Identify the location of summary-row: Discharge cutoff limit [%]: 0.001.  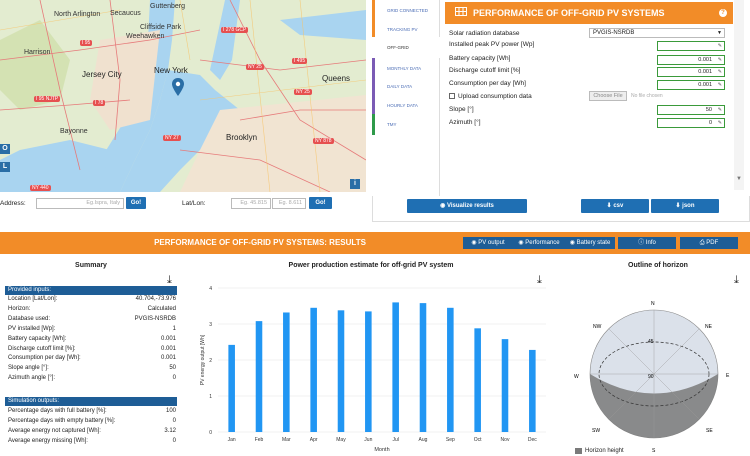
(92, 349).